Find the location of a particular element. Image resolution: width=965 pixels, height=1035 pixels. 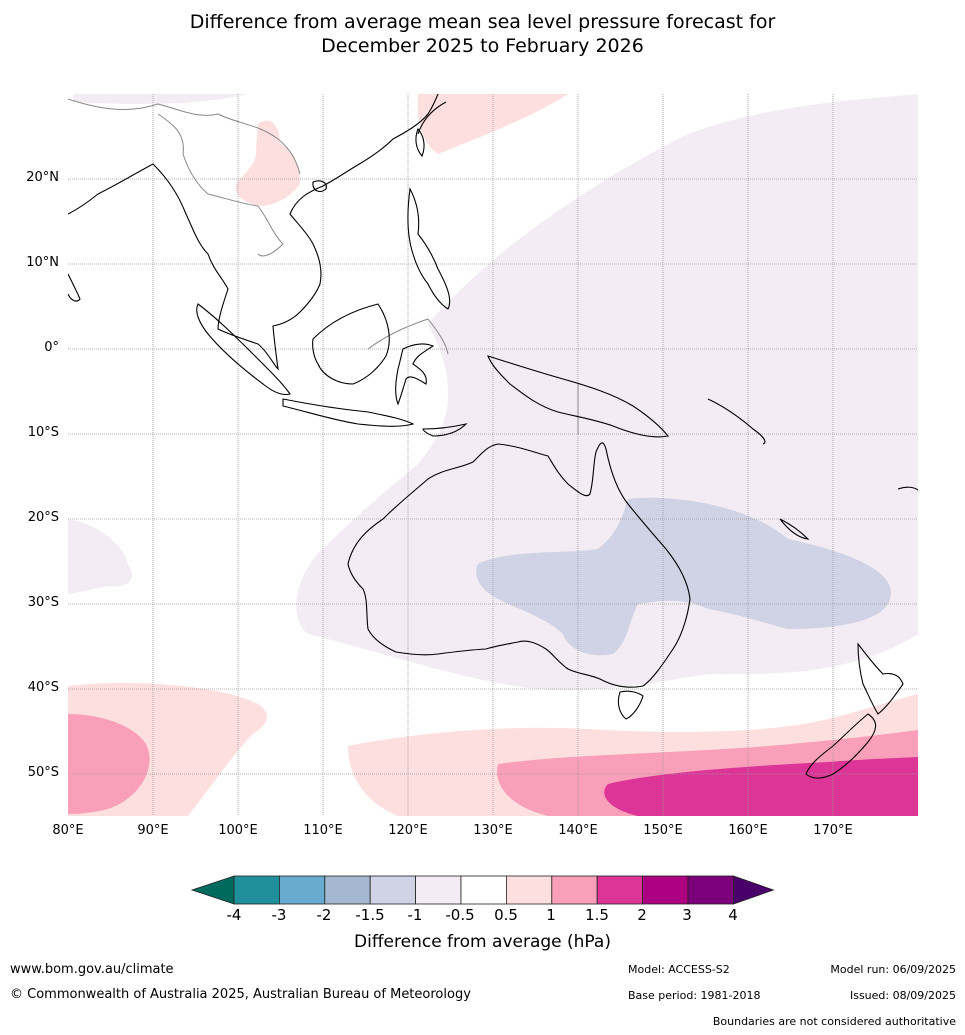

coast-australia is located at coordinates (519, 565).